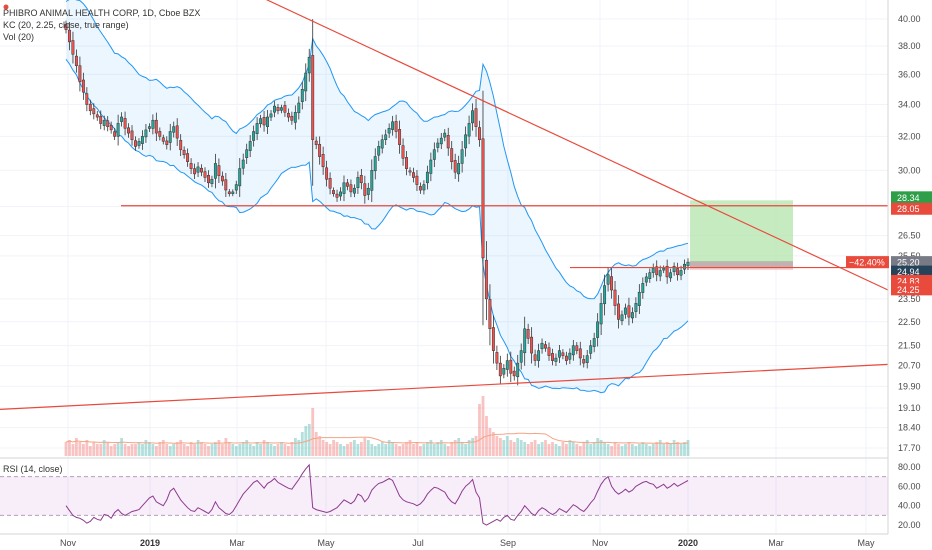 This screenshot has width=932, height=550. I want to click on legend-keltner: KC (20, 2.25, close, true range), so click(66, 25).